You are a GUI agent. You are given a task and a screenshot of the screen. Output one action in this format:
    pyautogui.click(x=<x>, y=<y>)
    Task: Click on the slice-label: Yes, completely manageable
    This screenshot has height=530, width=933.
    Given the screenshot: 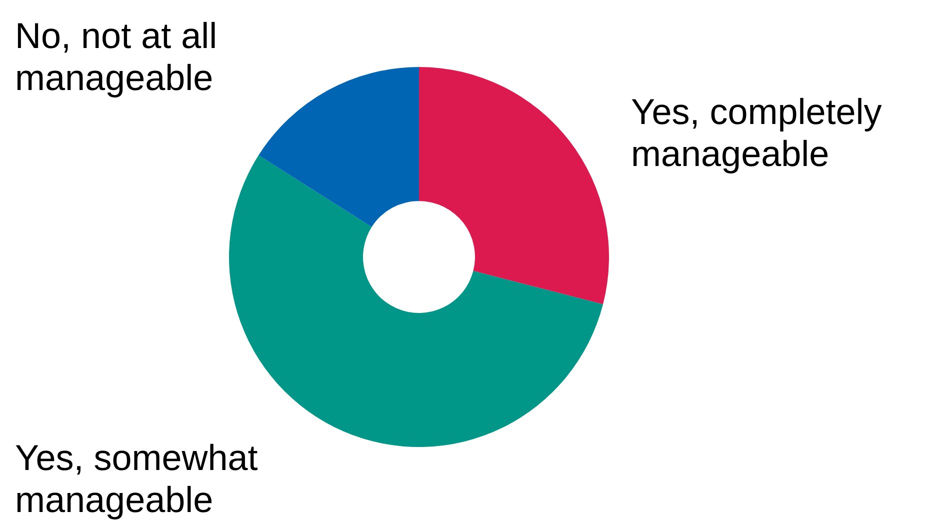 What is the action you would take?
    pyautogui.click(x=756, y=132)
    